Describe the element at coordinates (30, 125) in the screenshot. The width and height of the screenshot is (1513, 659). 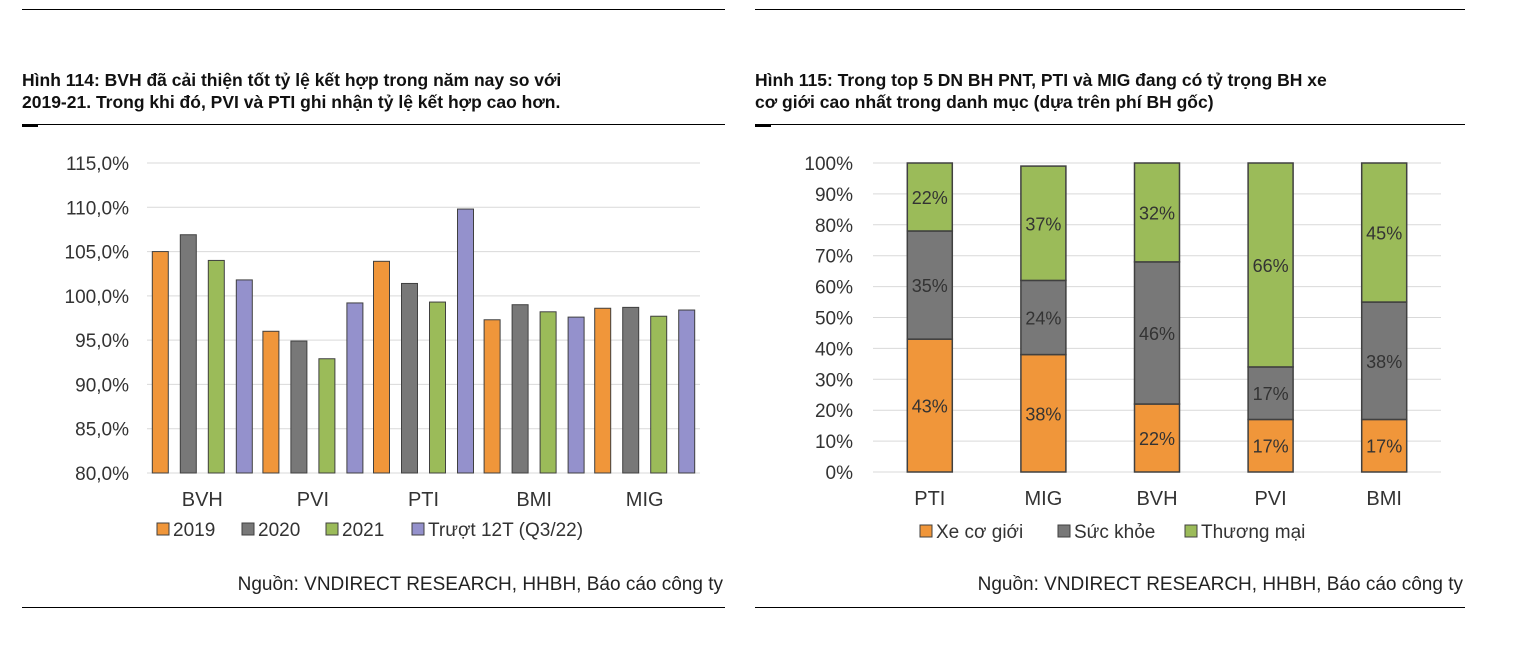
I see `title-rule-mark` at that location.